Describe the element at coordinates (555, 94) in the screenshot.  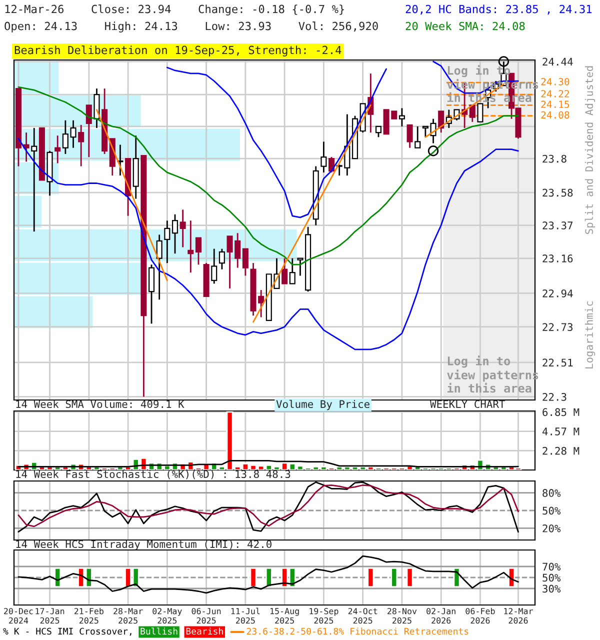
I see `ref-line-label: 24.22` at that location.